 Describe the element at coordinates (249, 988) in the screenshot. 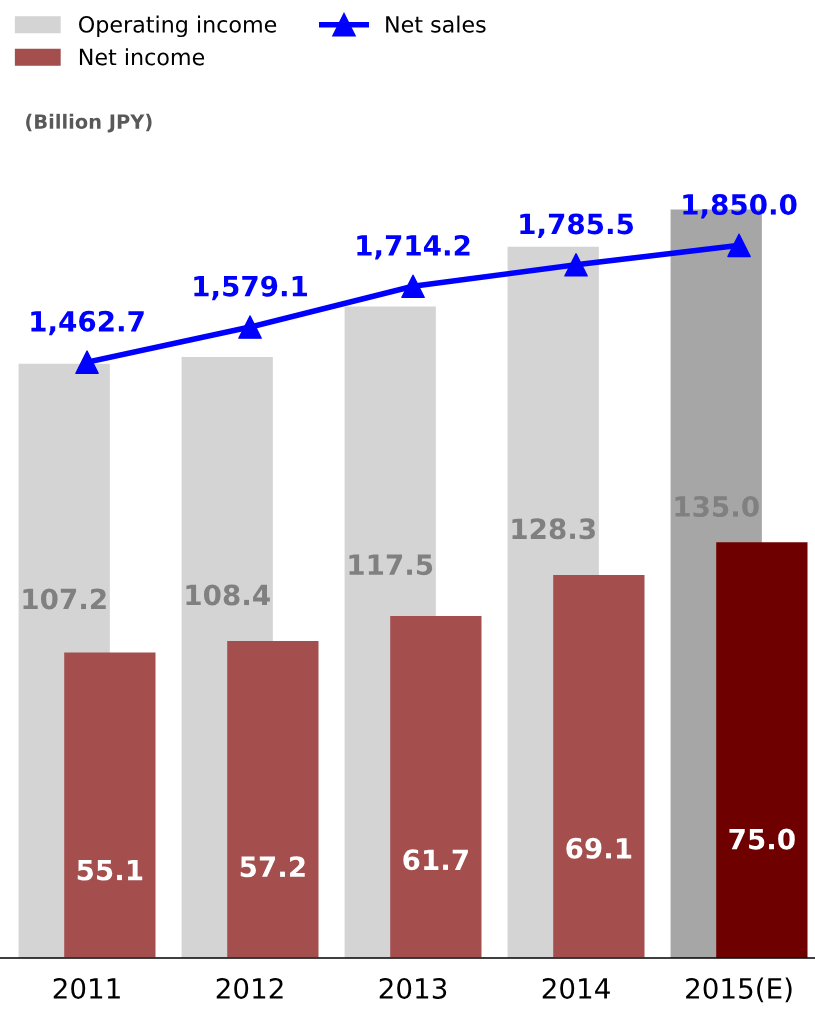

I see `x-tick-label: 2012` at that location.